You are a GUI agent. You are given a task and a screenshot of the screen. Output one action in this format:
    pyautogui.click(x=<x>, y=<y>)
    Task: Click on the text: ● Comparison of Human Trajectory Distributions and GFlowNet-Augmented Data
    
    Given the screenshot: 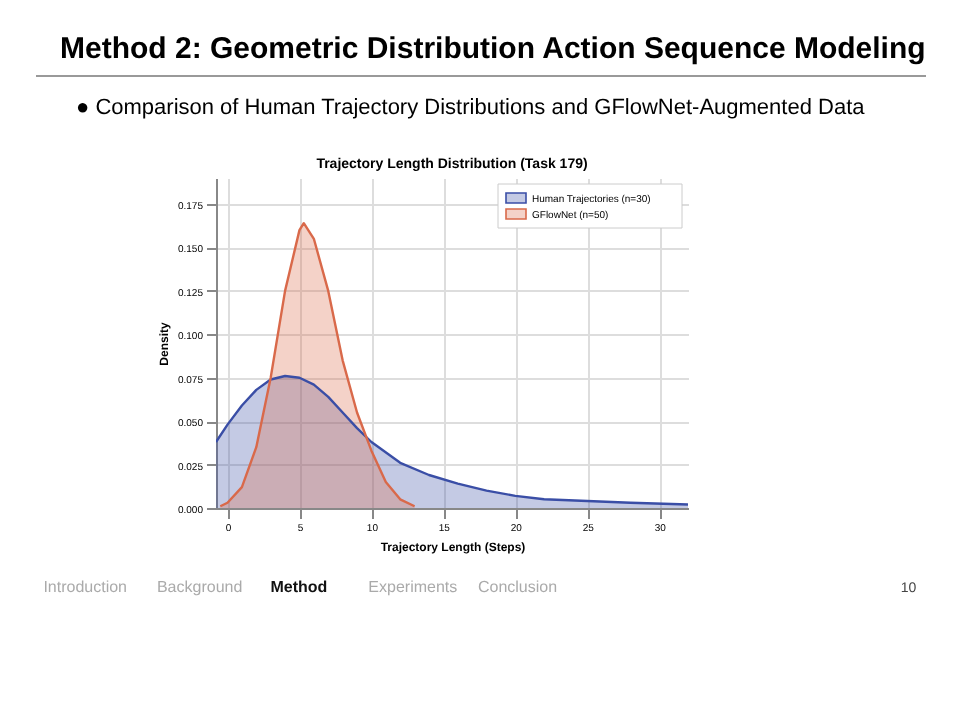 What is the action you would take?
    pyautogui.click(x=471, y=108)
    